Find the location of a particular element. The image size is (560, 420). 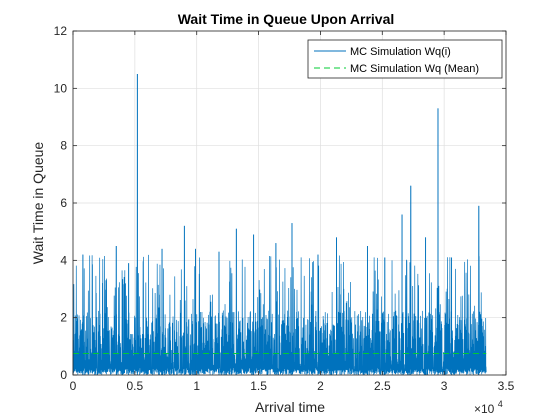

x-tick-label: 1 is located at coordinates (196, 386).